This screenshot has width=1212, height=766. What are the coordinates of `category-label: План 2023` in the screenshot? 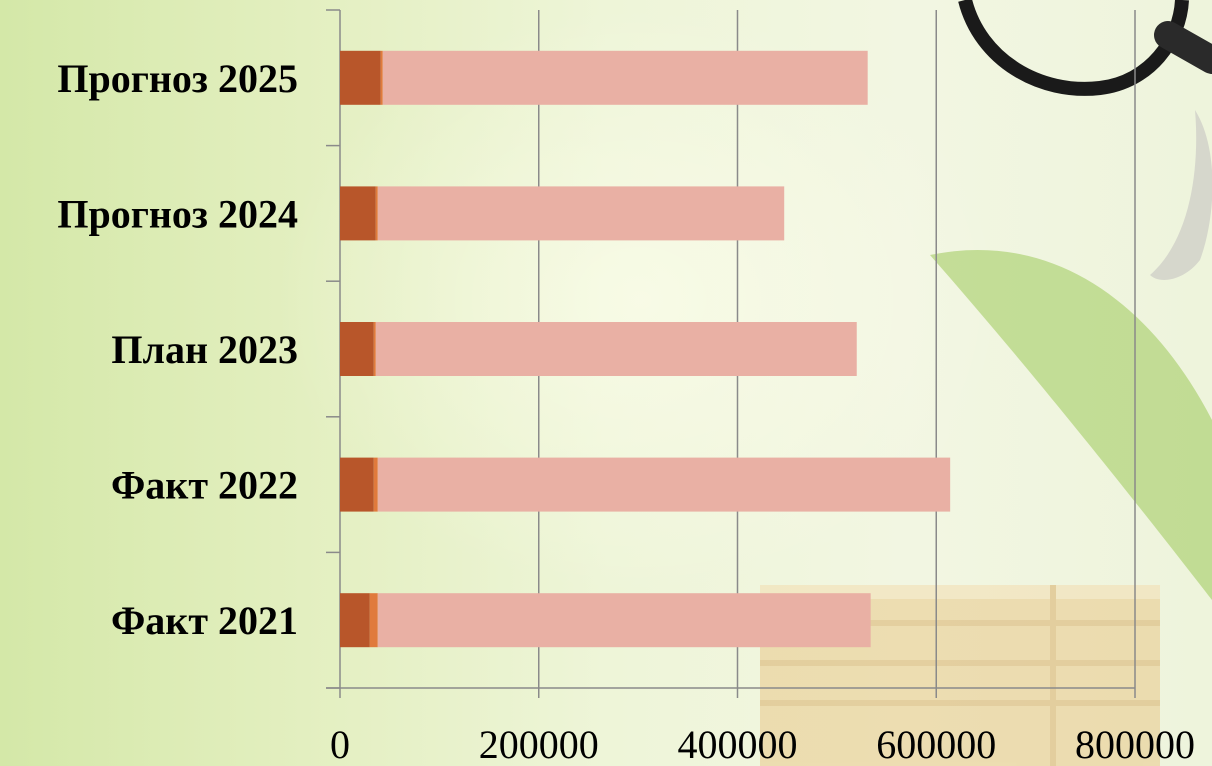 It's located at (204, 349).